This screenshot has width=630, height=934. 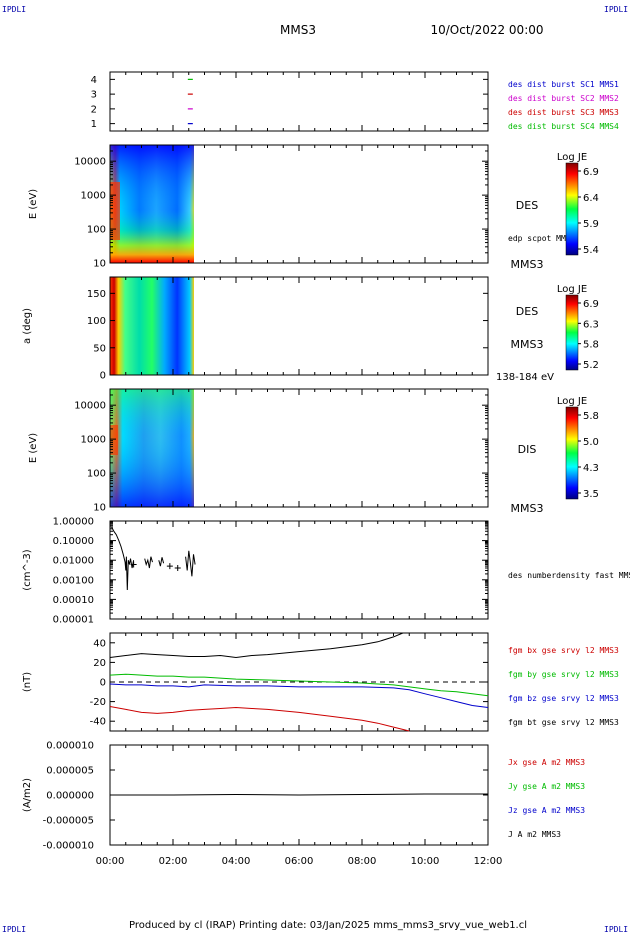 I want to click on legend-fgm-bx-gse-srvy-l2-mms3: fgm bx gse srvy l2 MMS3, so click(x=563, y=650).